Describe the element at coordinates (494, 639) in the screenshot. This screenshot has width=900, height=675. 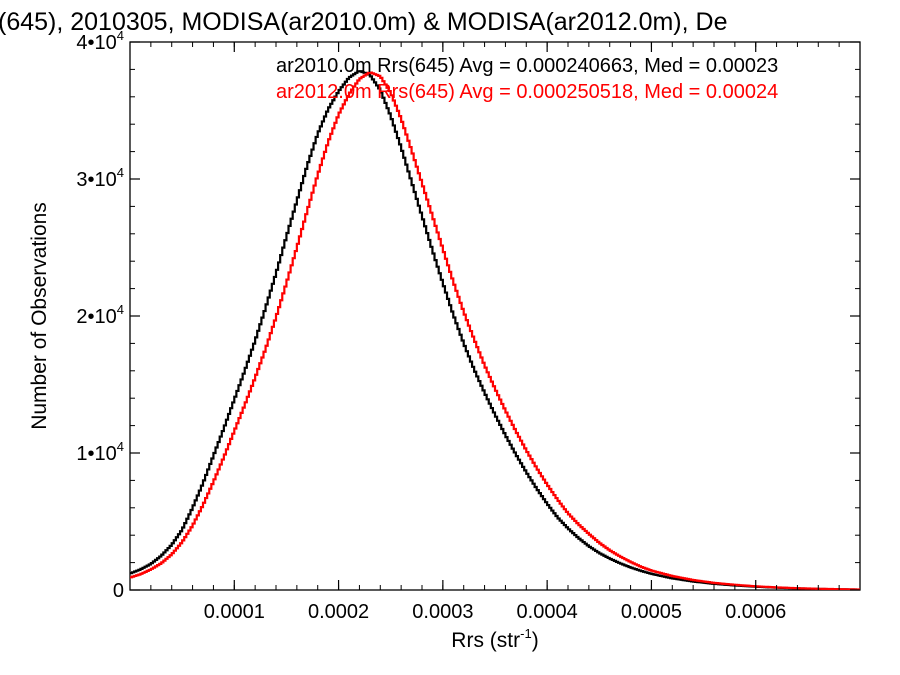
I see `x-axis-label: Rrs (str-1)` at that location.